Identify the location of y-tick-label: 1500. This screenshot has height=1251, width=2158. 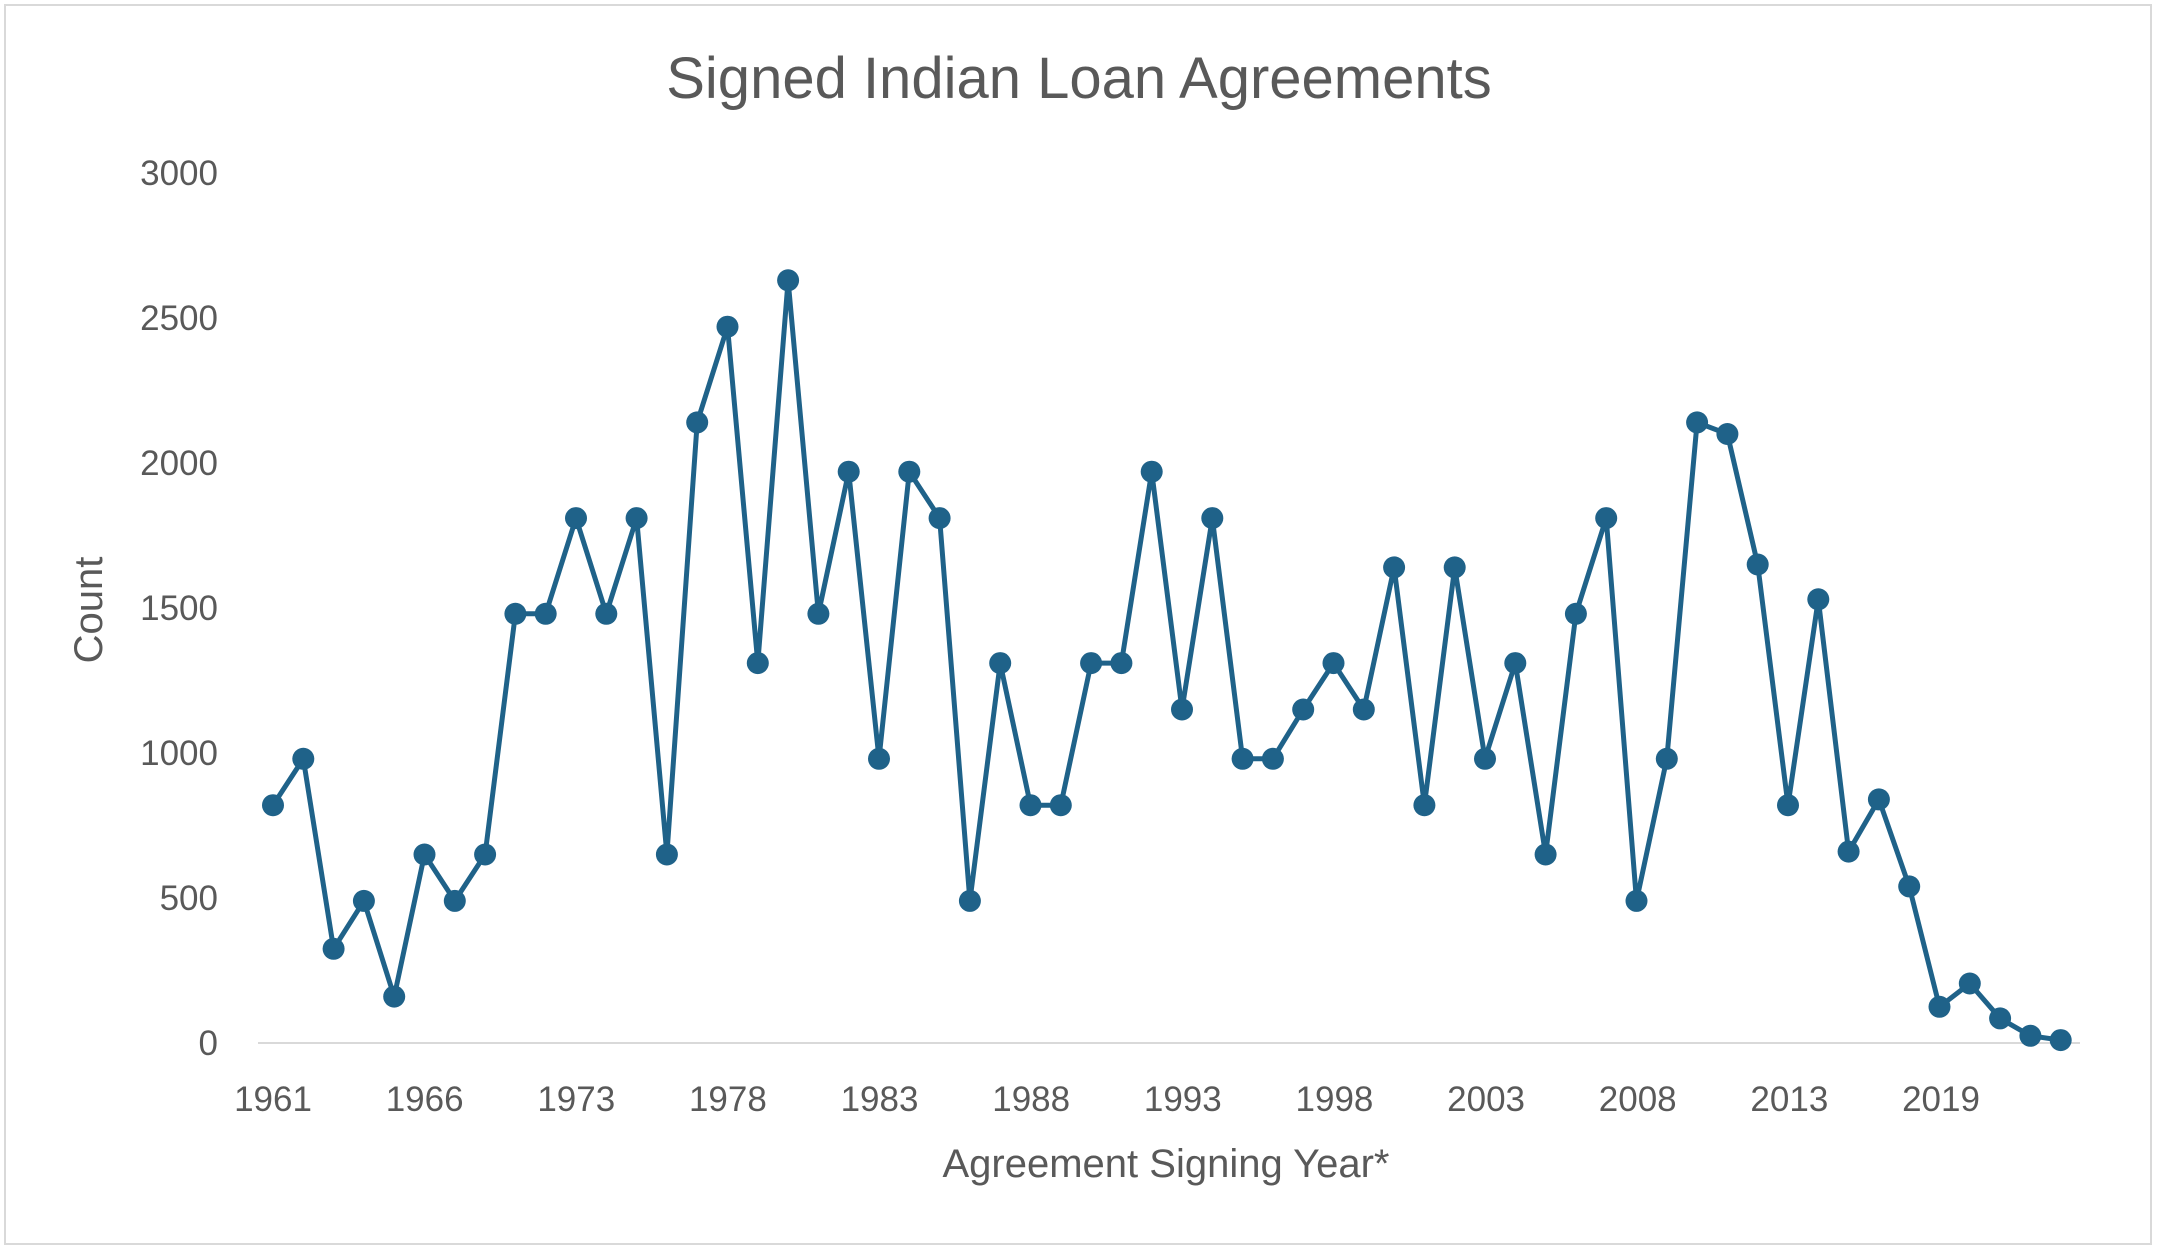
(179, 608).